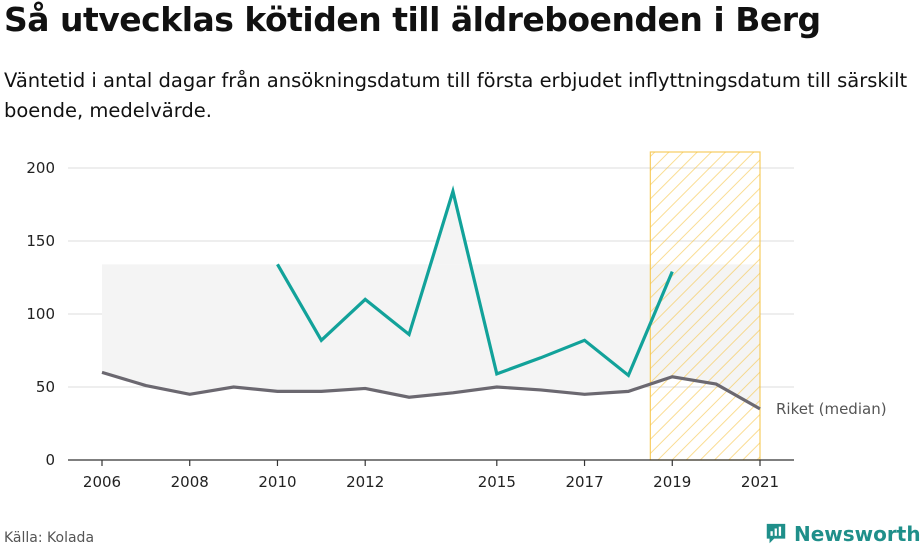 This screenshot has width=920, height=552. Describe the element at coordinates (365, 482) in the screenshot. I see `x-tick-label-2012: 2012` at that location.